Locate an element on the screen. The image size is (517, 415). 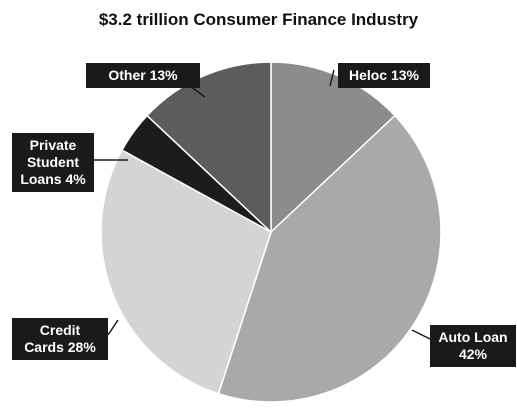
category-label: Private Student Loans is located at coordinates (50, 162).